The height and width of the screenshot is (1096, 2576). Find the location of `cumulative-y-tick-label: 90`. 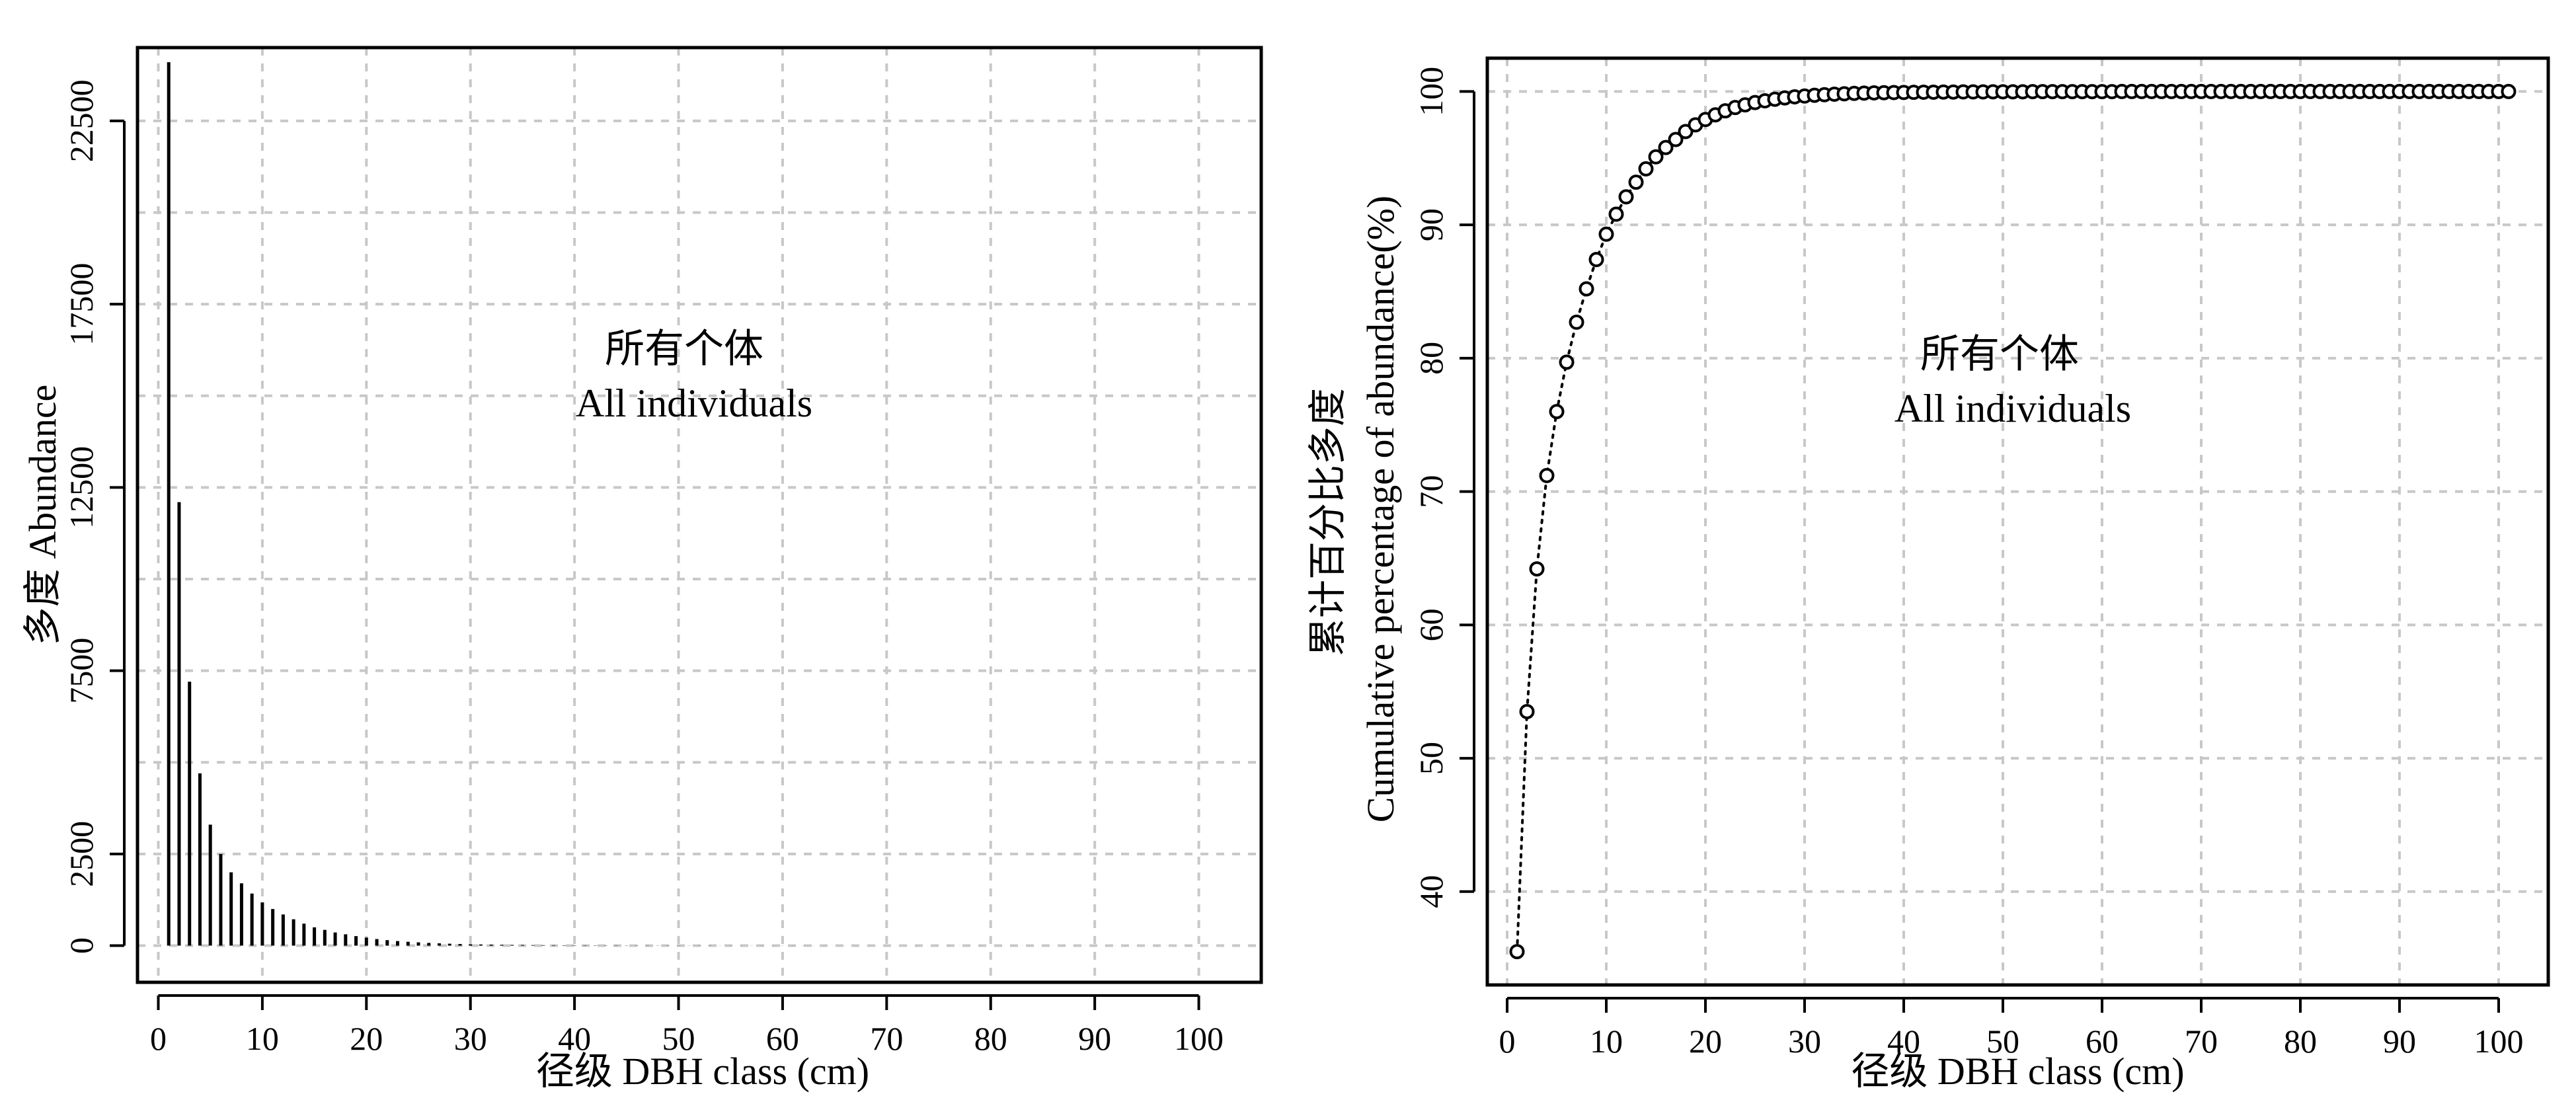

cumulative-y-tick-label: 90 is located at coordinates (1431, 224).